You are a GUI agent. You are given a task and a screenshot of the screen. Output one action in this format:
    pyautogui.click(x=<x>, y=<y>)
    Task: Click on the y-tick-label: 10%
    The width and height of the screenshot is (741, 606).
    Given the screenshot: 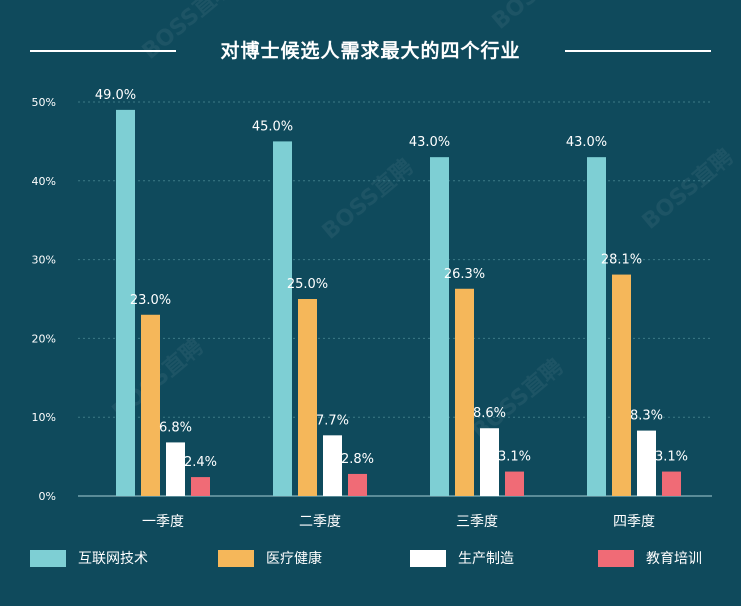 What is the action you would take?
    pyautogui.click(x=44, y=417)
    